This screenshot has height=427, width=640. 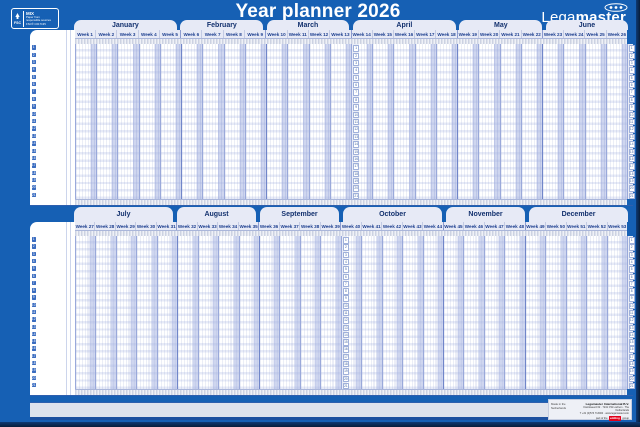 I want to click on day-numbers-strip-bottom, so click(x=351, y=392).